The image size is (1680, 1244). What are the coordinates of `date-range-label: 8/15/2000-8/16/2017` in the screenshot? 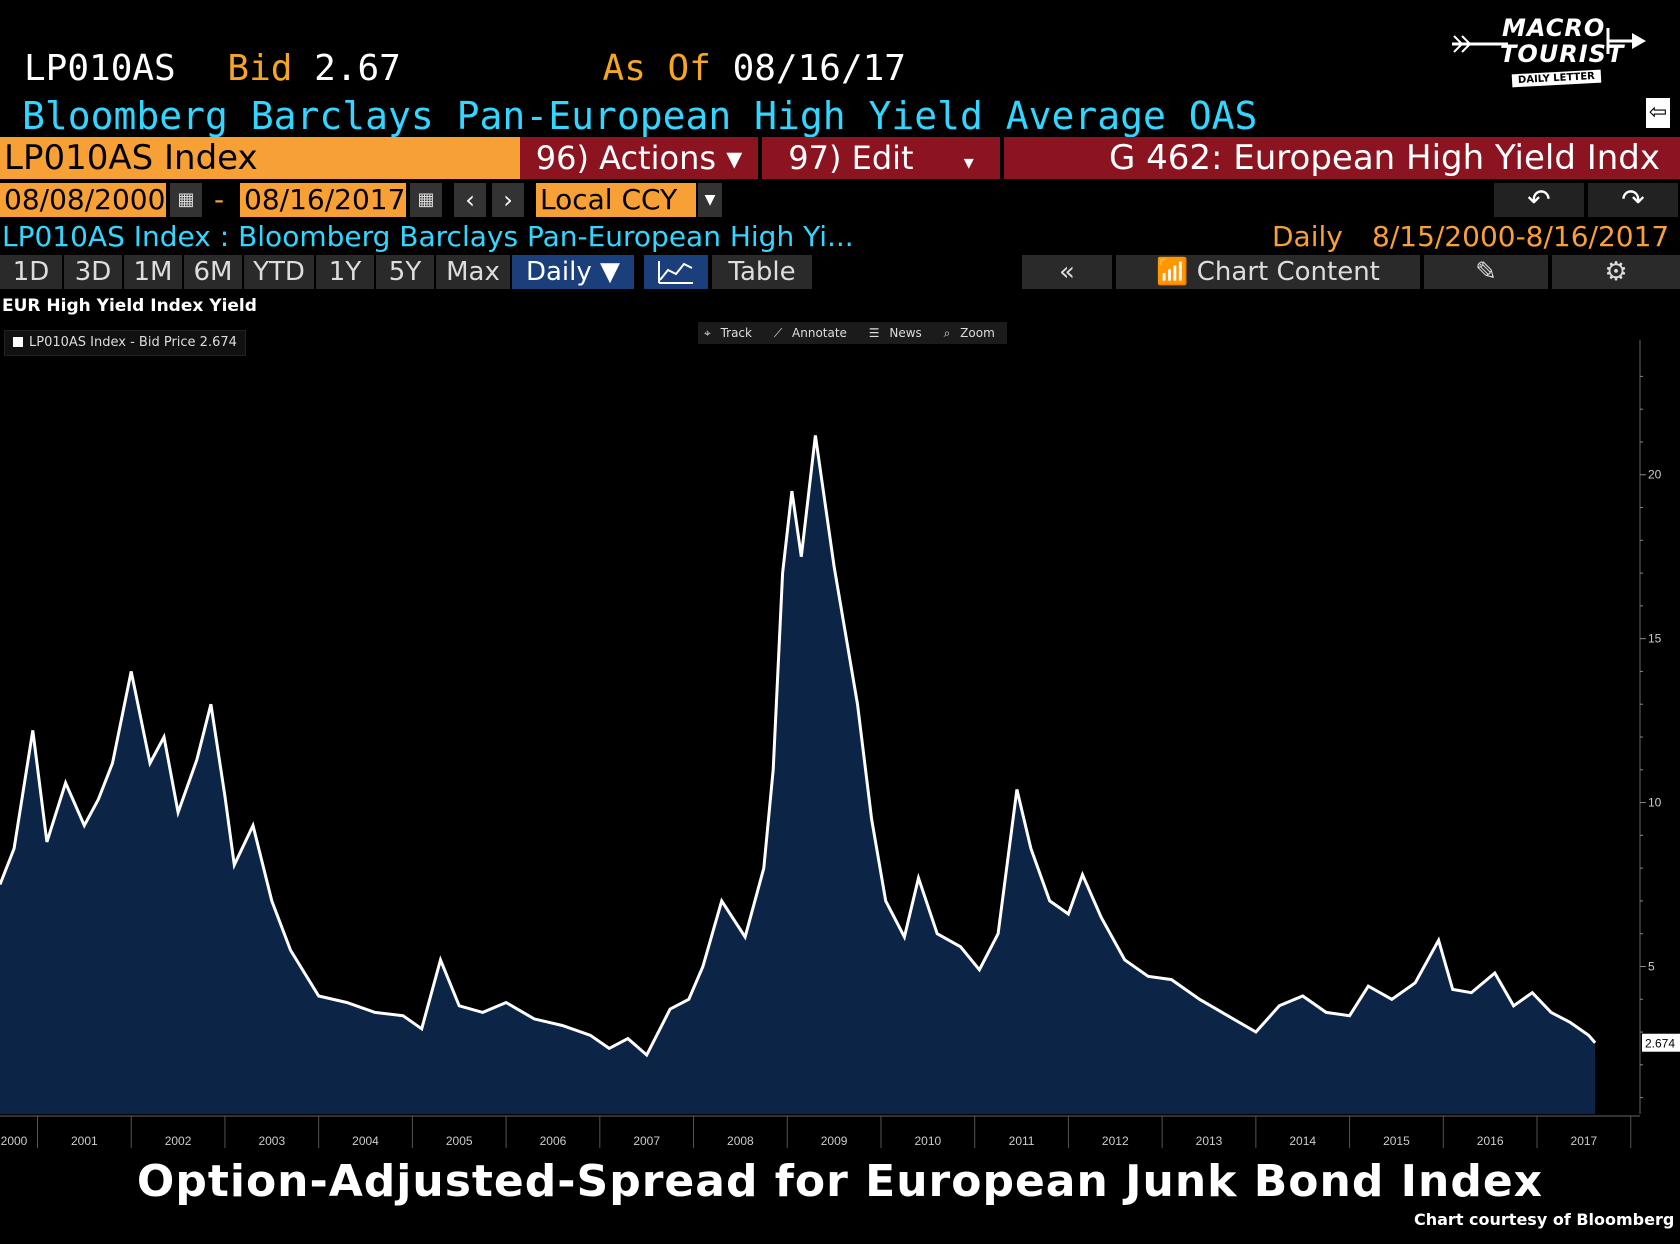 It's located at (1521, 236).